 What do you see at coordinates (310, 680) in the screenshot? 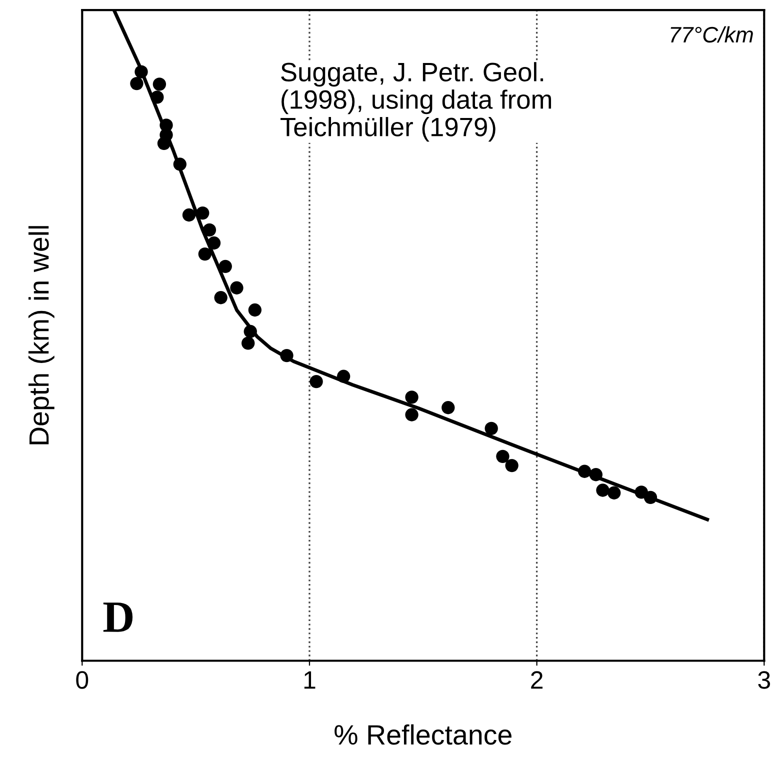
I see `x-tick-label: 1` at bounding box center [310, 680].